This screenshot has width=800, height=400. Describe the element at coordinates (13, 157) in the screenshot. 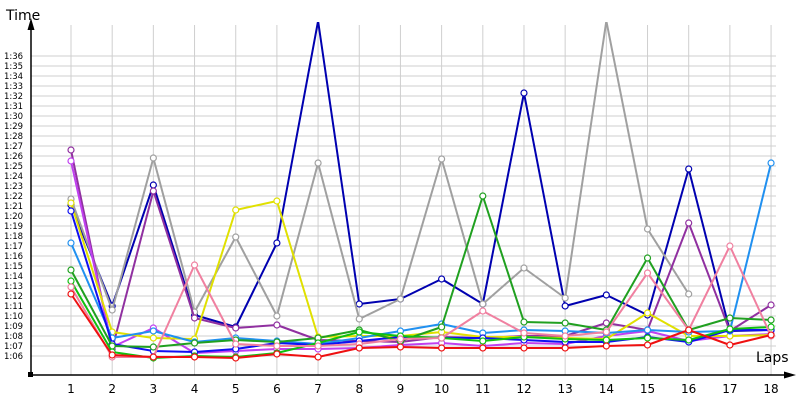

I see `y-tick-label: 1:26` at that location.